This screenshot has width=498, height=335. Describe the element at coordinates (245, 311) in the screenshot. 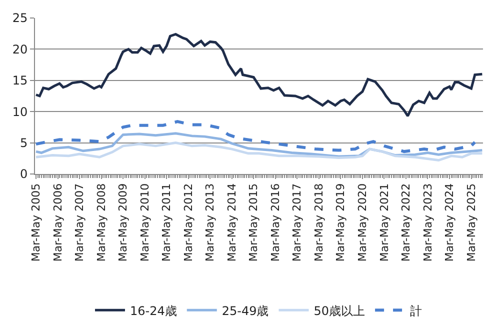

I see `legend-label: 25-49歳` at that location.